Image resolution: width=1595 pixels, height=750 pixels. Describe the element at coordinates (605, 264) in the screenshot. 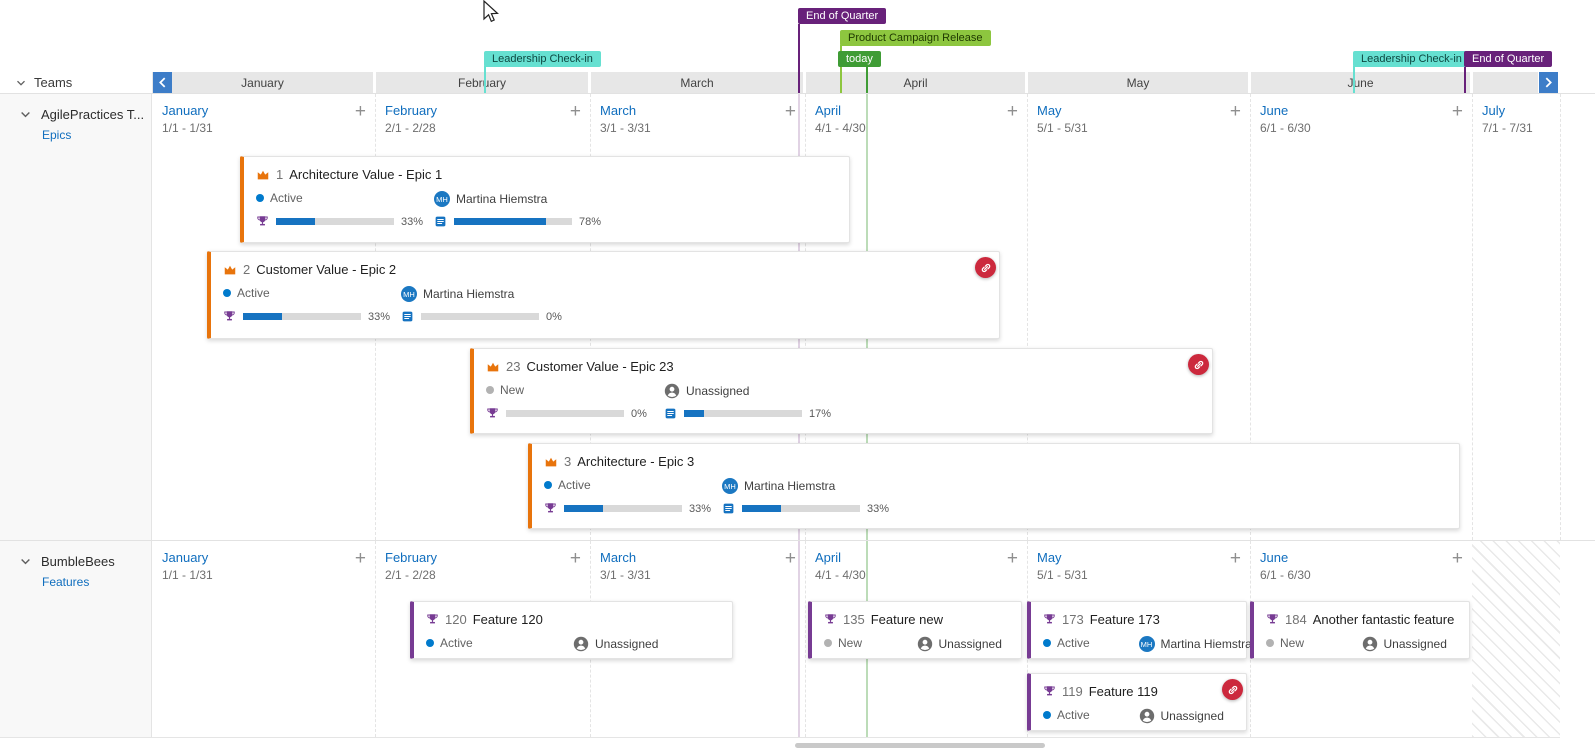

I see `card-title-row: 2 Customer Value - Epic 2` at that location.